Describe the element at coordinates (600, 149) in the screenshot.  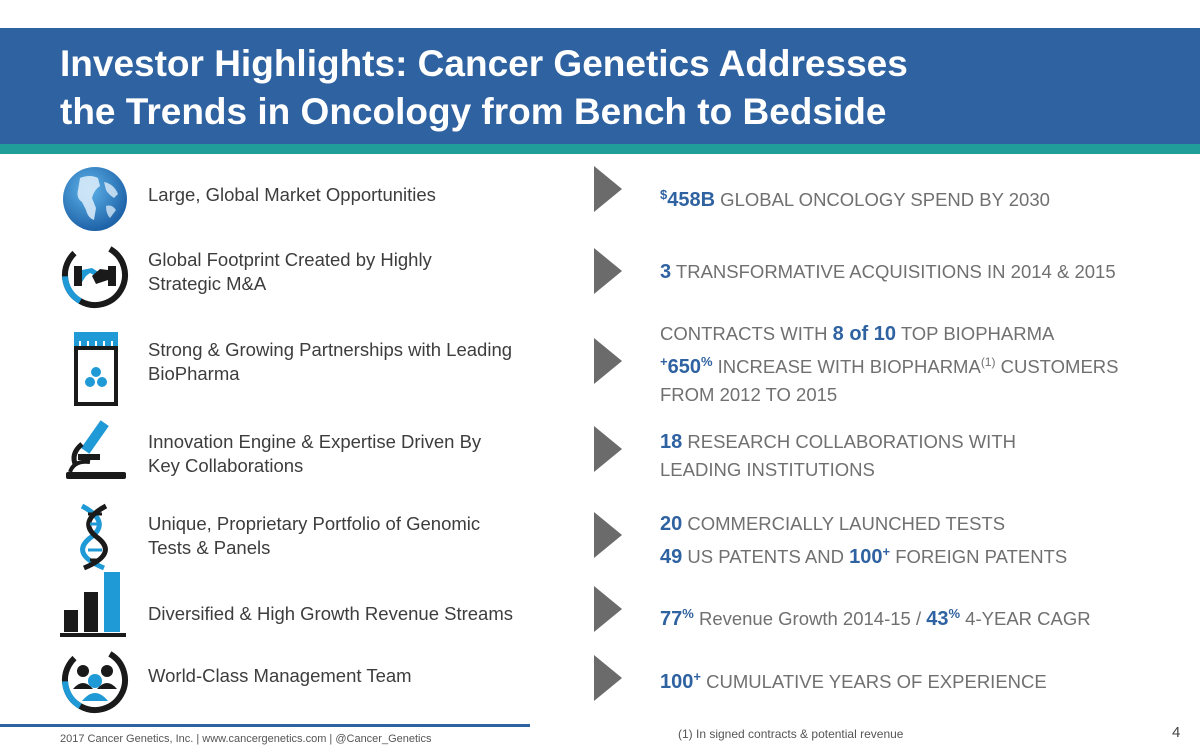
I see `header-accent-bar` at that location.